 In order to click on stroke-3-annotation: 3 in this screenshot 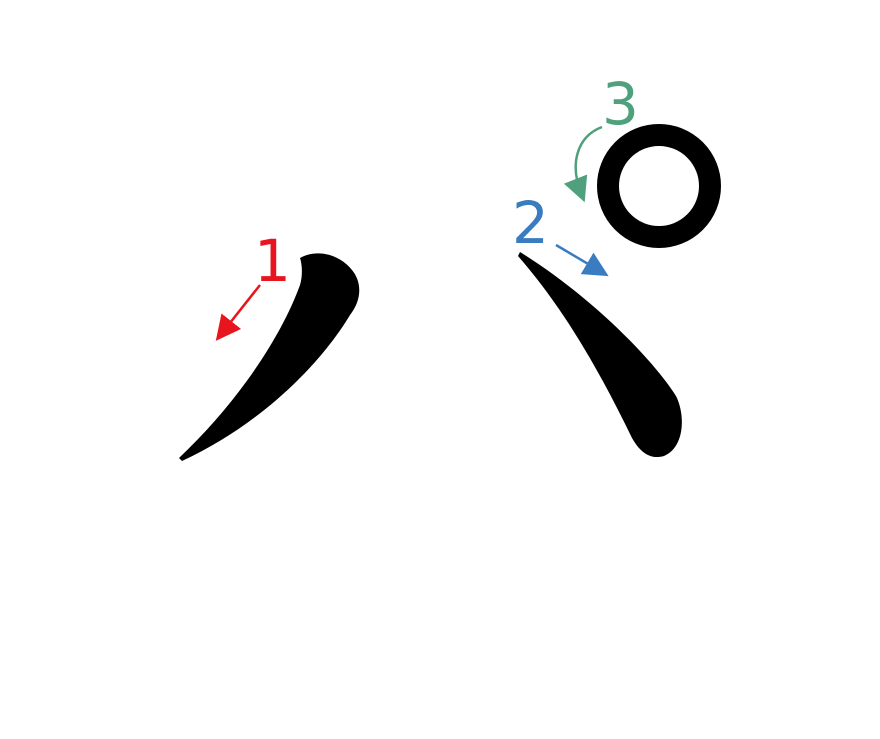, I will do `click(601, 136)`.